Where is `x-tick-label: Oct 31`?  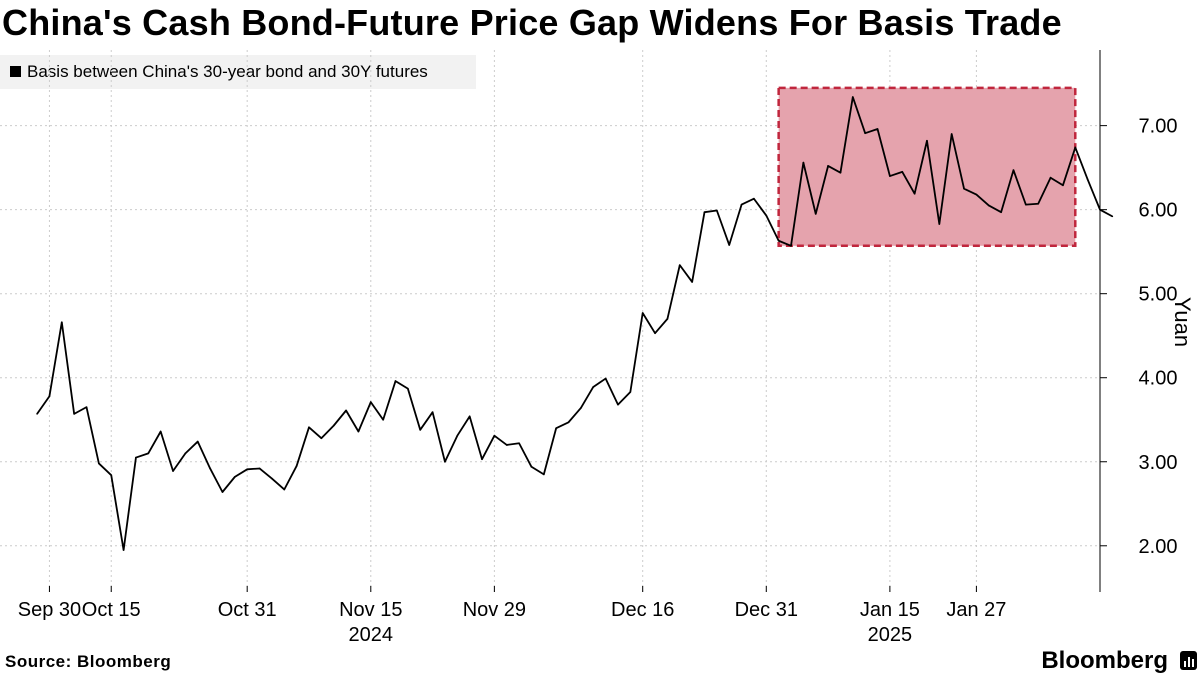
x-tick-label: Oct 31 is located at coordinates (247, 610).